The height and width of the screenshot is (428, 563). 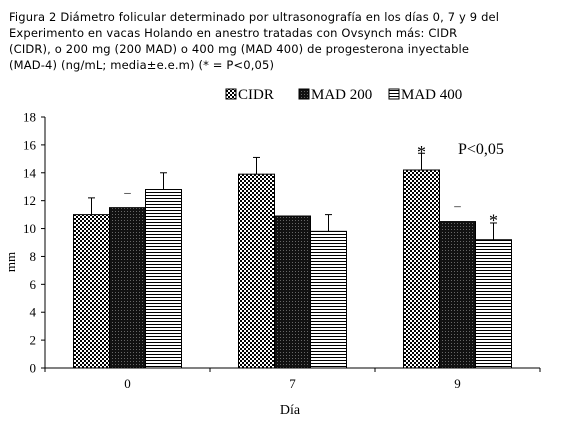 What do you see at coordinates (231, 94) in the screenshot?
I see `legend-swatch-checker` at bounding box center [231, 94].